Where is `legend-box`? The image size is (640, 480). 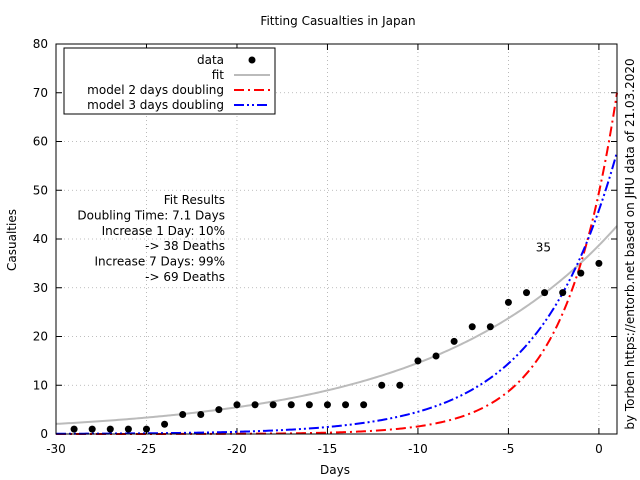 legend-box is located at coordinates (169, 81).